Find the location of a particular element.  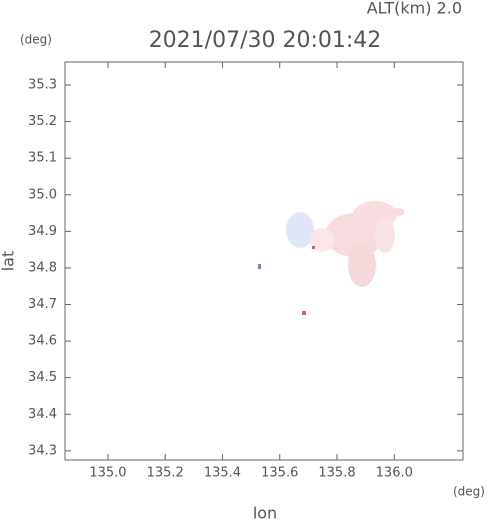

altitude-label: ALT(km) 2.0 is located at coordinates (414, 9).